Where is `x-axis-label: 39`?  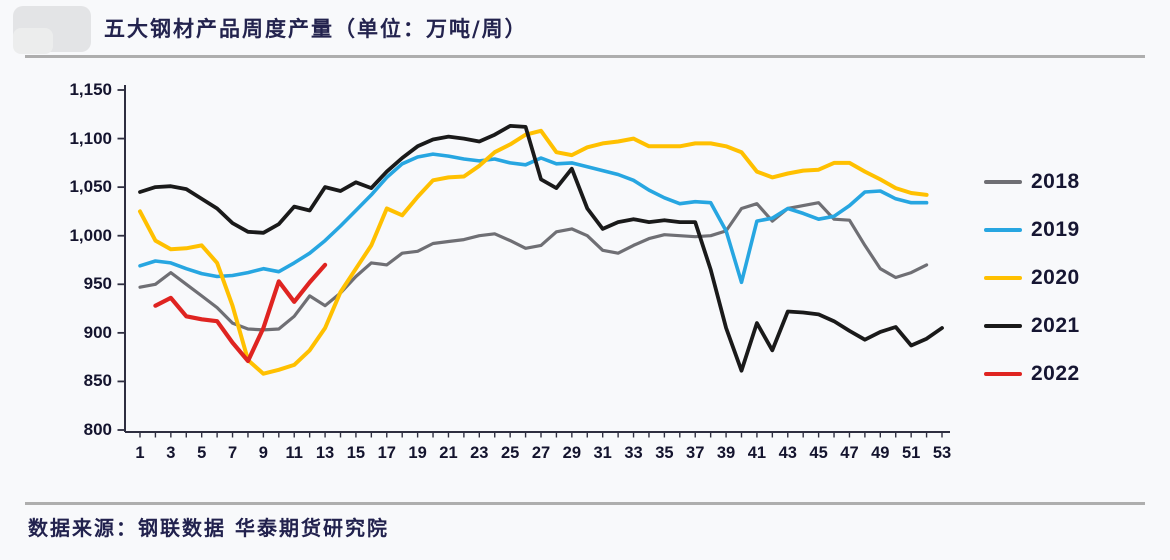
x-axis-label: 39 is located at coordinates (726, 453).